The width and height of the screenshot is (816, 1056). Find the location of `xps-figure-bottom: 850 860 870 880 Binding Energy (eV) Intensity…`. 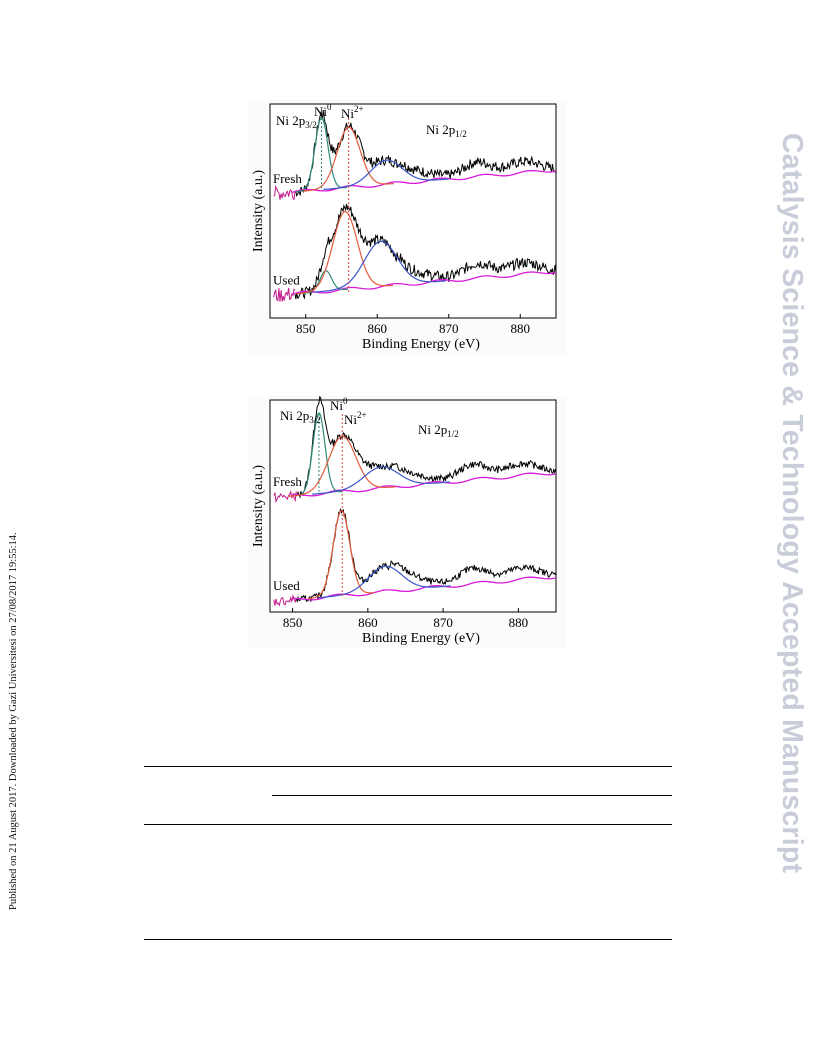

xps-figure-bottom: 850 860 870 880 Binding Energy (eV) Intensity… is located at coordinates (407, 522).